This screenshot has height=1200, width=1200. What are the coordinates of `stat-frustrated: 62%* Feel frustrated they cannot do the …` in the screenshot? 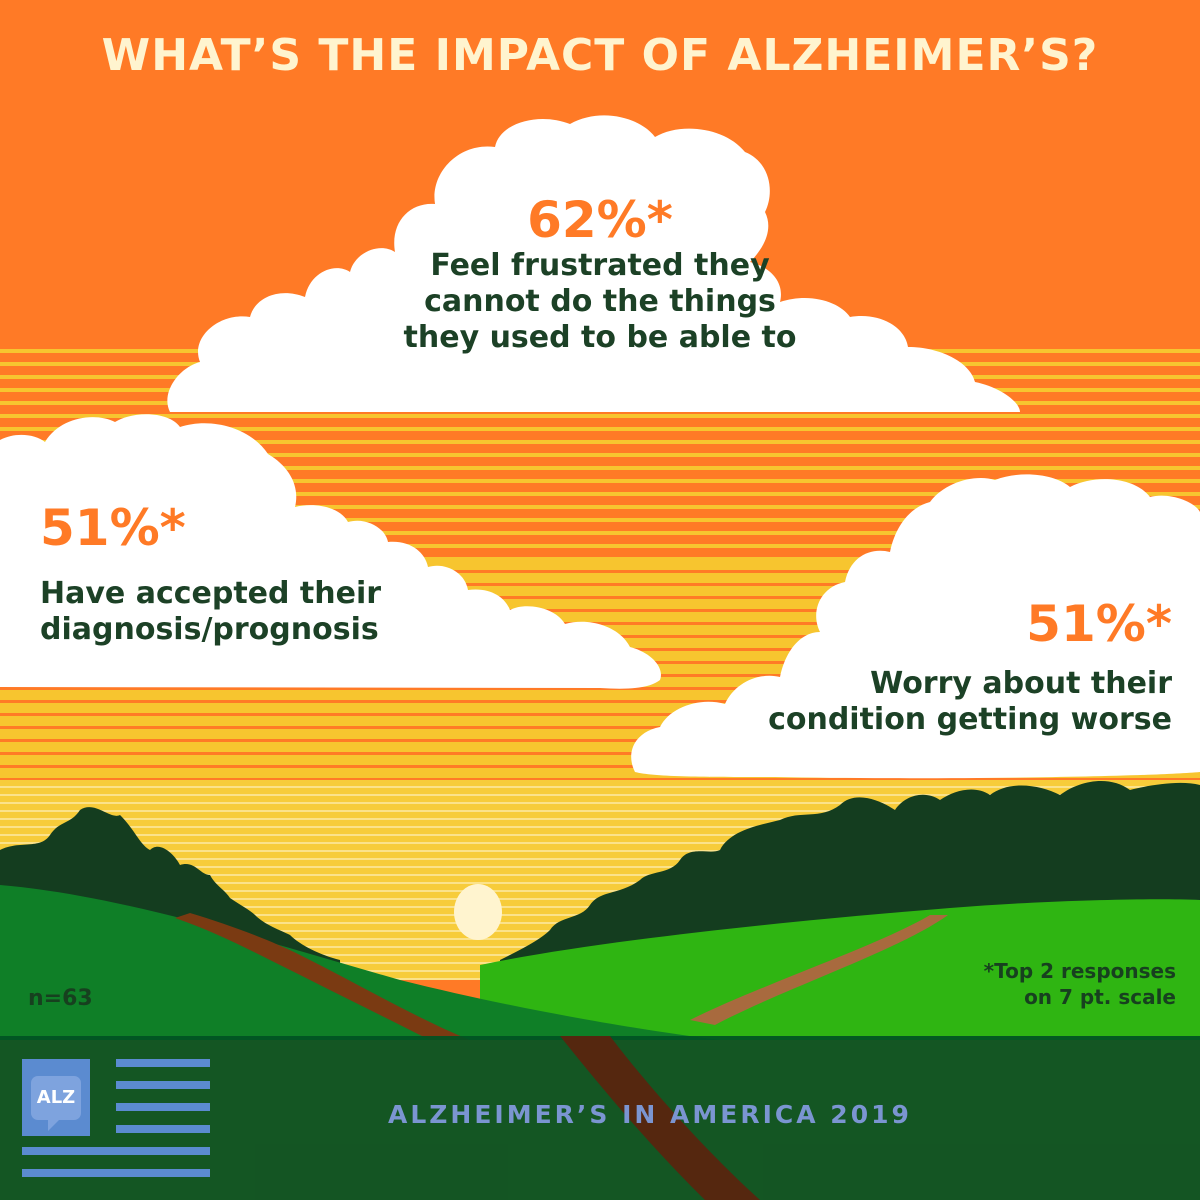 It's located at (600, 274).